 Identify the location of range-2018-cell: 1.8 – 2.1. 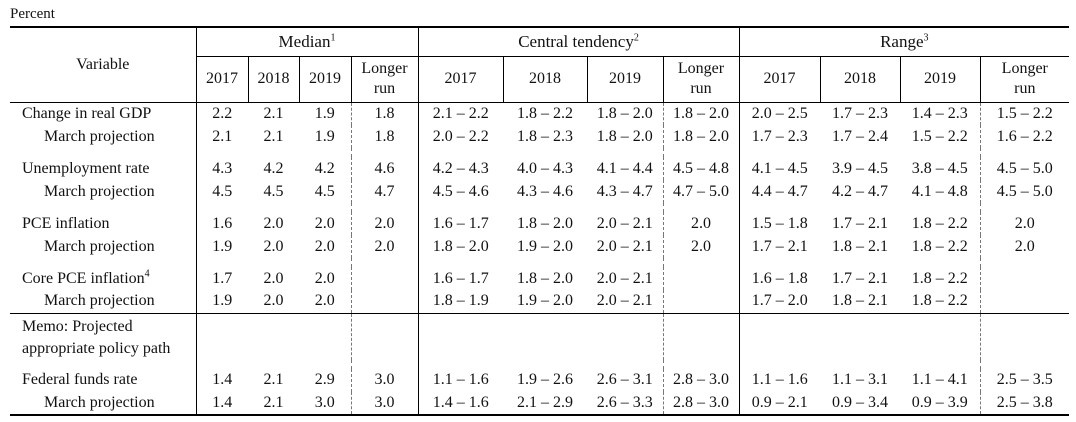
(860, 301).